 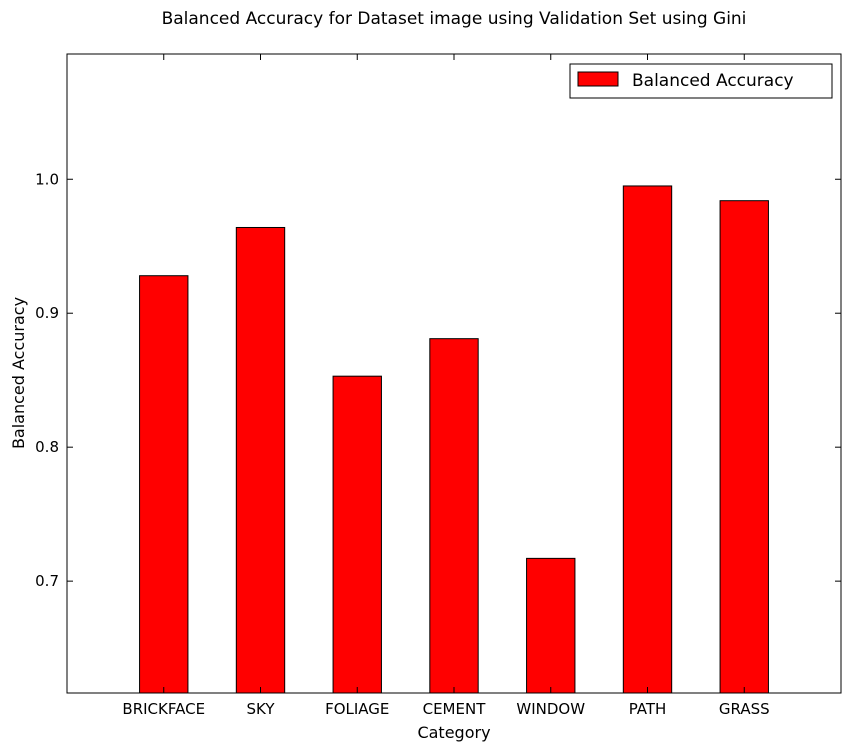 What do you see at coordinates (647, 439) in the screenshot?
I see `bar-path` at bounding box center [647, 439].